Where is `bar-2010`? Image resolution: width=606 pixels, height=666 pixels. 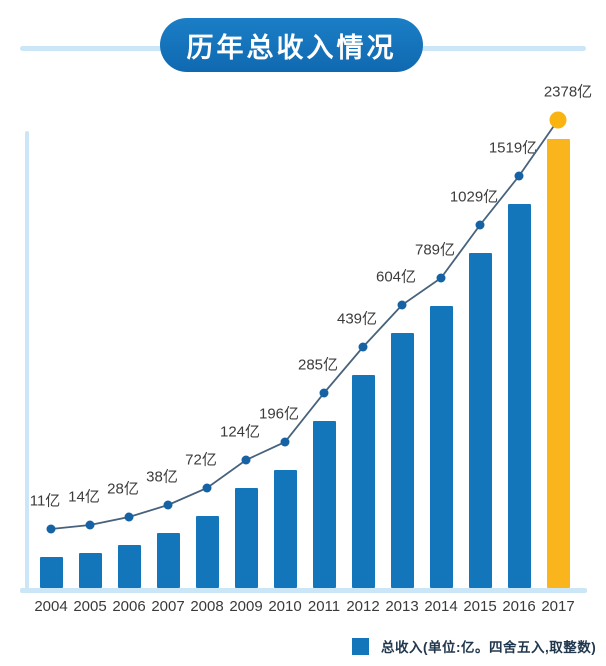 bar-2010 is located at coordinates (285, 529).